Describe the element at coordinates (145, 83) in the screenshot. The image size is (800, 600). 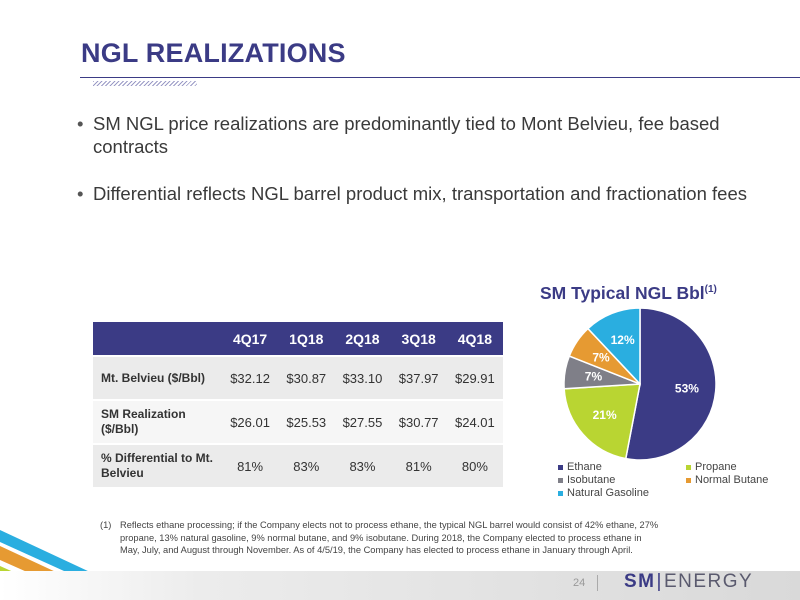
I see `title-hatch-decoration` at that location.